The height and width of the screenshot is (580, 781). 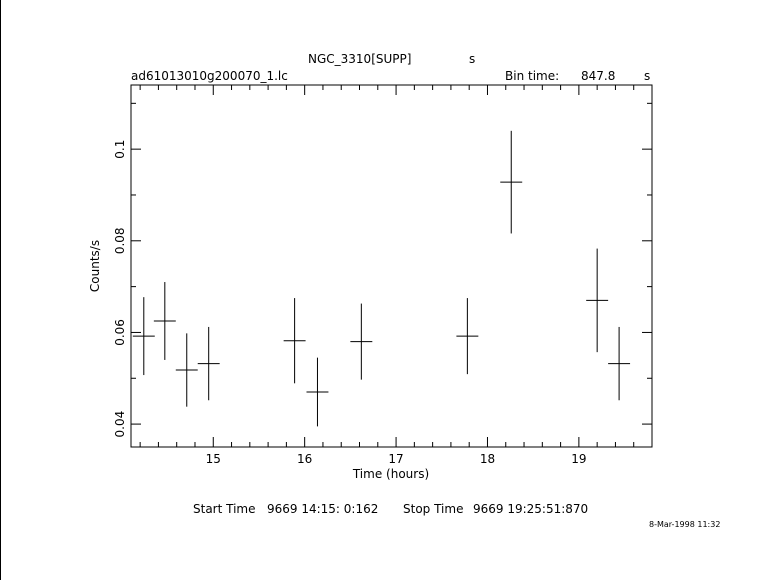 I want to click on object-unit: s, so click(x=472, y=59).